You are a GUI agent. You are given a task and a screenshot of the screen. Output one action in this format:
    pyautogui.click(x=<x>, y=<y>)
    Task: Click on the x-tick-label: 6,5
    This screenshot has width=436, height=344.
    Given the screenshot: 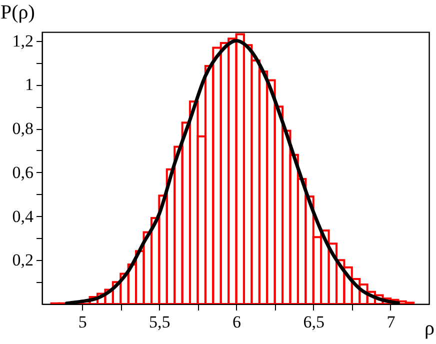 What is the action you would take?
    pyautogui.click(x=313, y=322)
    